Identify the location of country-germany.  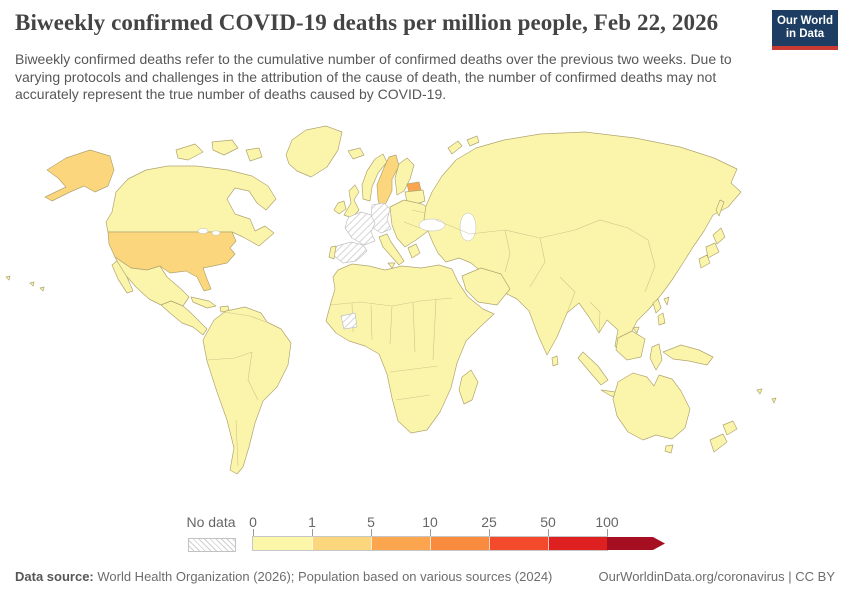
(381, 218).